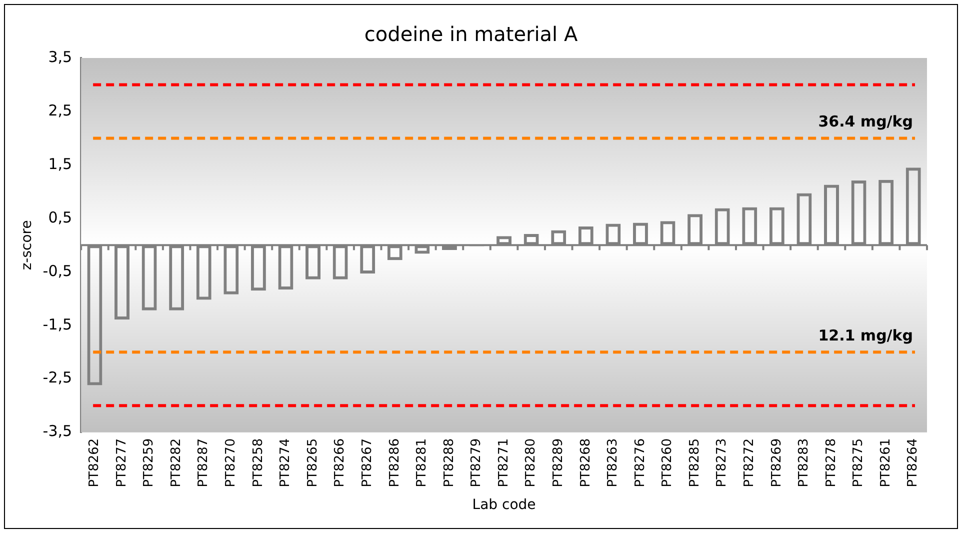 The height and width of the screenshot is (533, 964). Describe the element at coordinates (640, 463) in the screenshot. I see `x-tick-label: PT8276` at that location.